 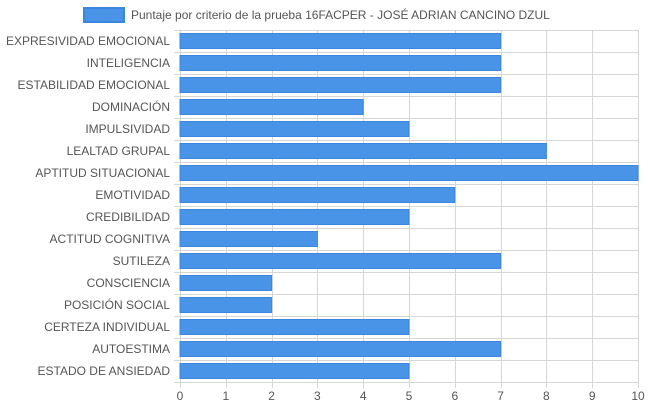 What do you see at coordinates (102, 173) in the screenshot?
I see `category-label: APTITUD SITUACIONAL` at bounding box center [102, 173].